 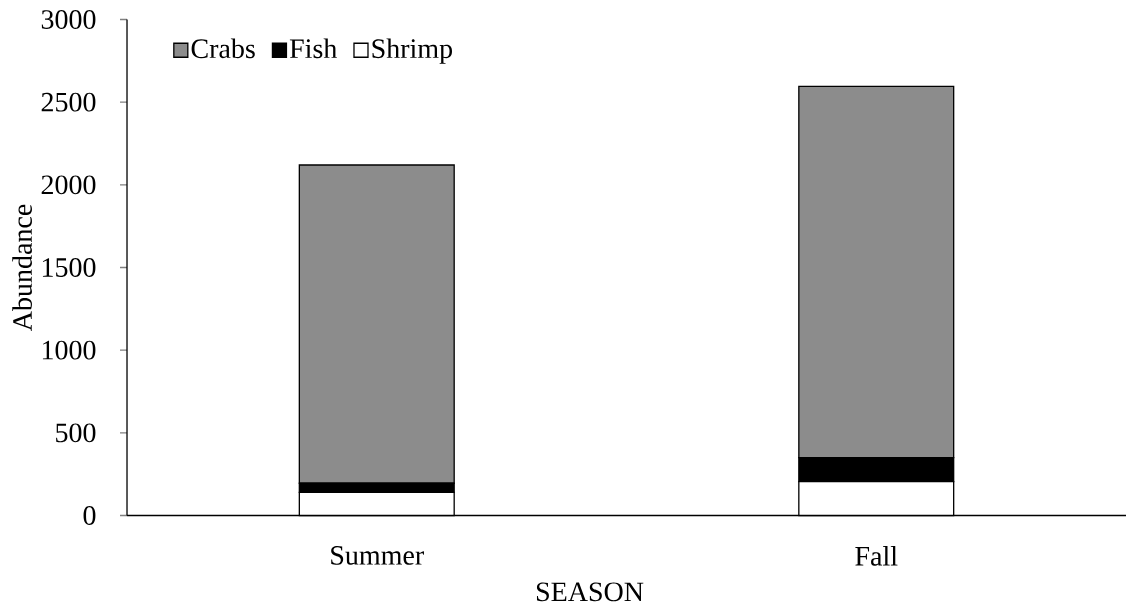 I want to click on y-axis-title: Abundance, so click(x=22, y=267).